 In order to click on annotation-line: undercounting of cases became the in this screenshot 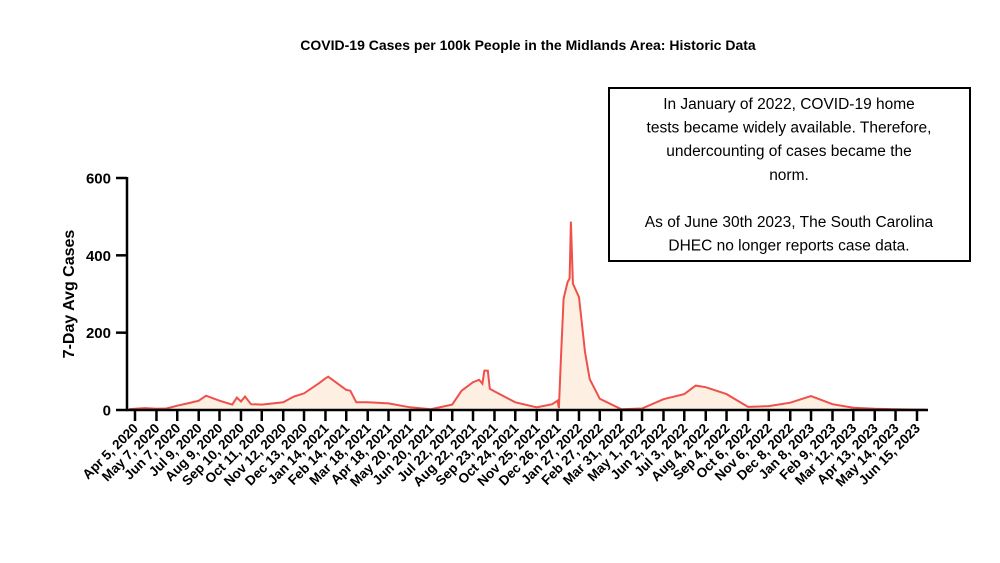, I will do `click(789, 151)`.